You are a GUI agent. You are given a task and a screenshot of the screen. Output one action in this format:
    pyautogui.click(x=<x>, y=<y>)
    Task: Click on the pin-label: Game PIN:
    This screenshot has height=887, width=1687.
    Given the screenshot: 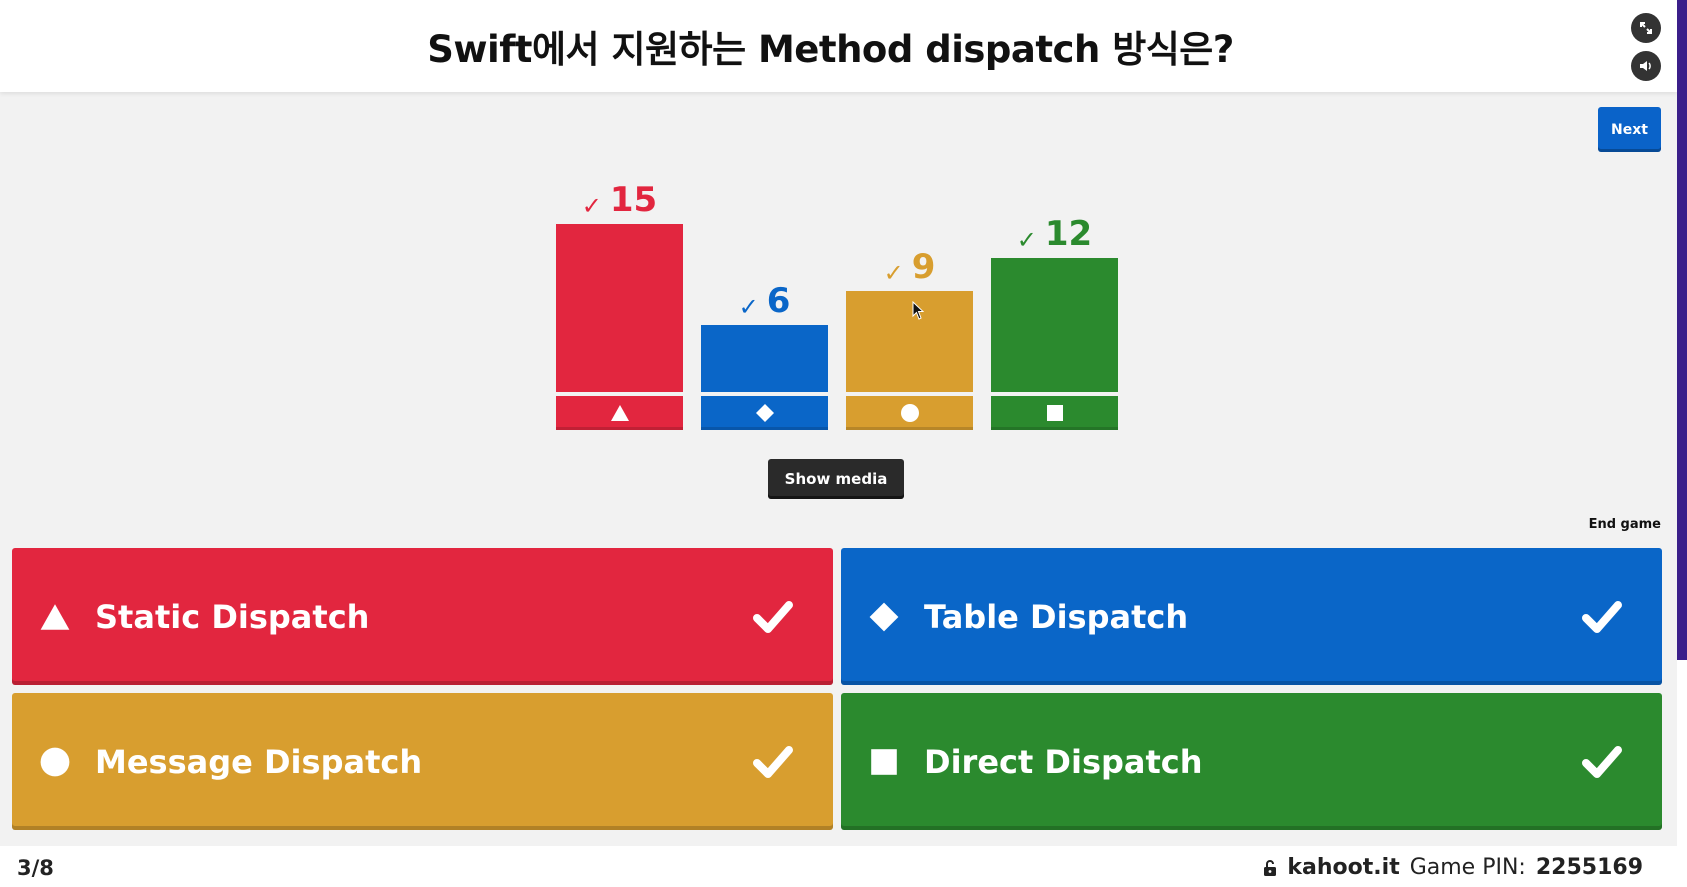 What is the action you would take?
    pyautogui.click(x=1467, y=867)
    